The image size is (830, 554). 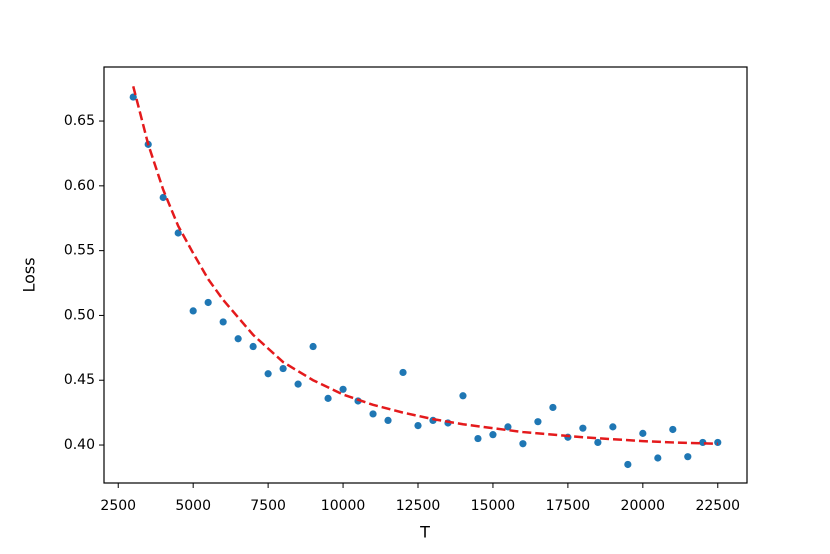 I want to click on x-tick-label: 12500, so click(x=418, y=506).